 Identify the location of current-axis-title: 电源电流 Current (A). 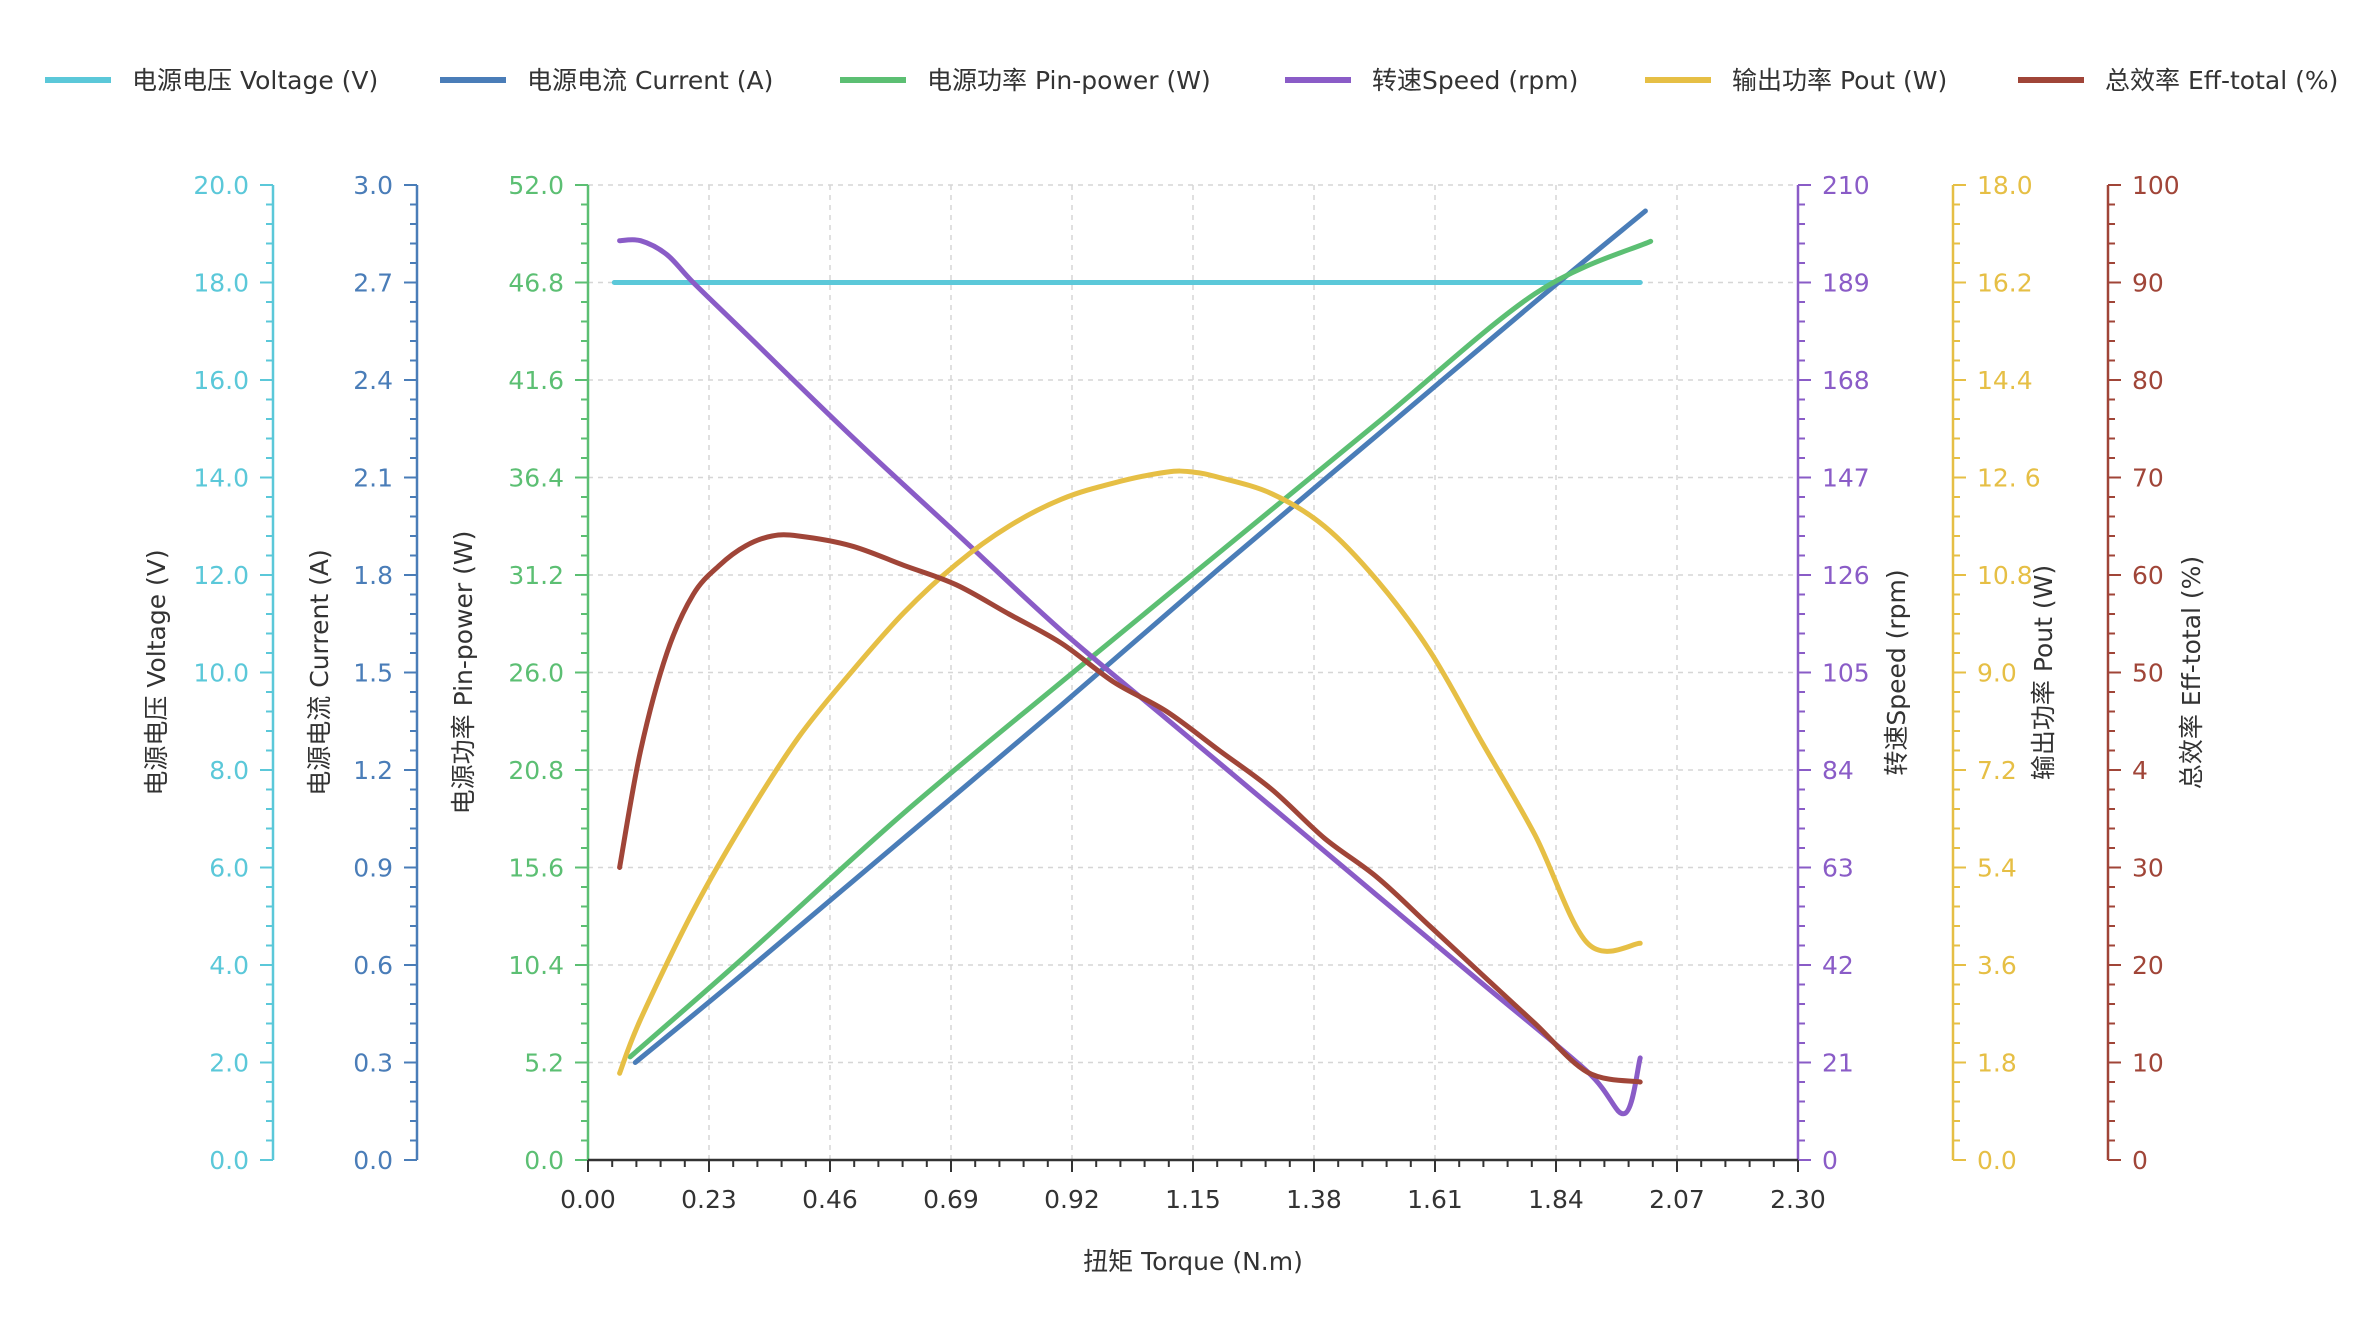
(319, 672).